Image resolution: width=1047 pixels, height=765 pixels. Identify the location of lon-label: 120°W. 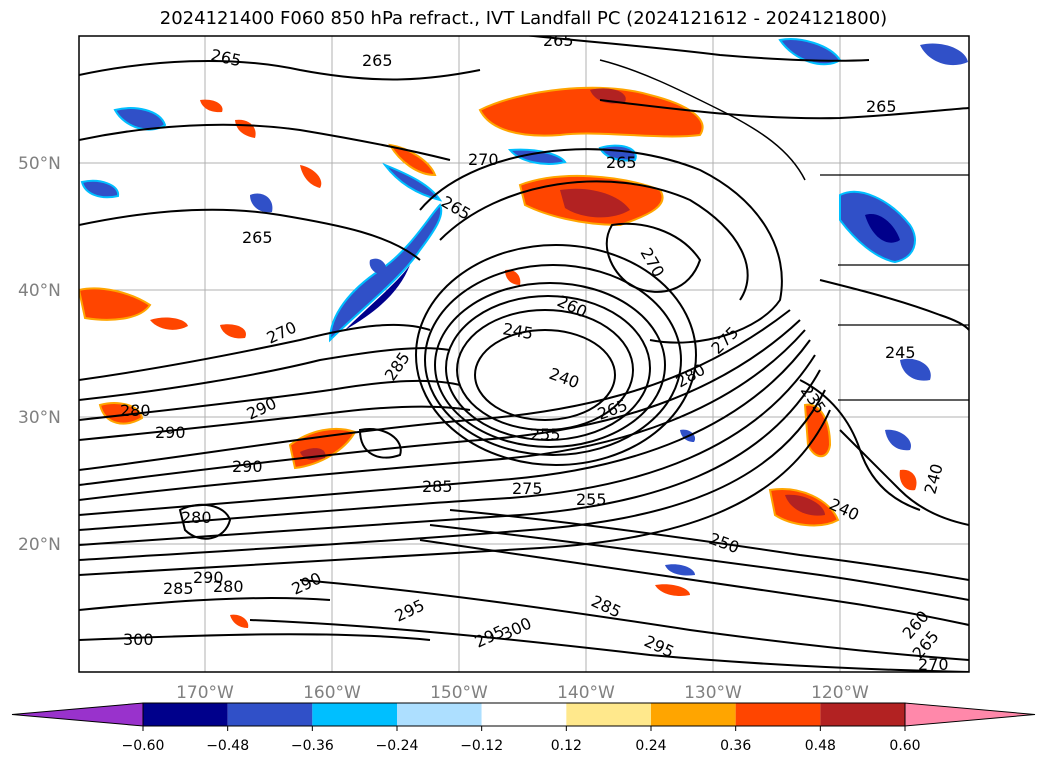
(840, 693).